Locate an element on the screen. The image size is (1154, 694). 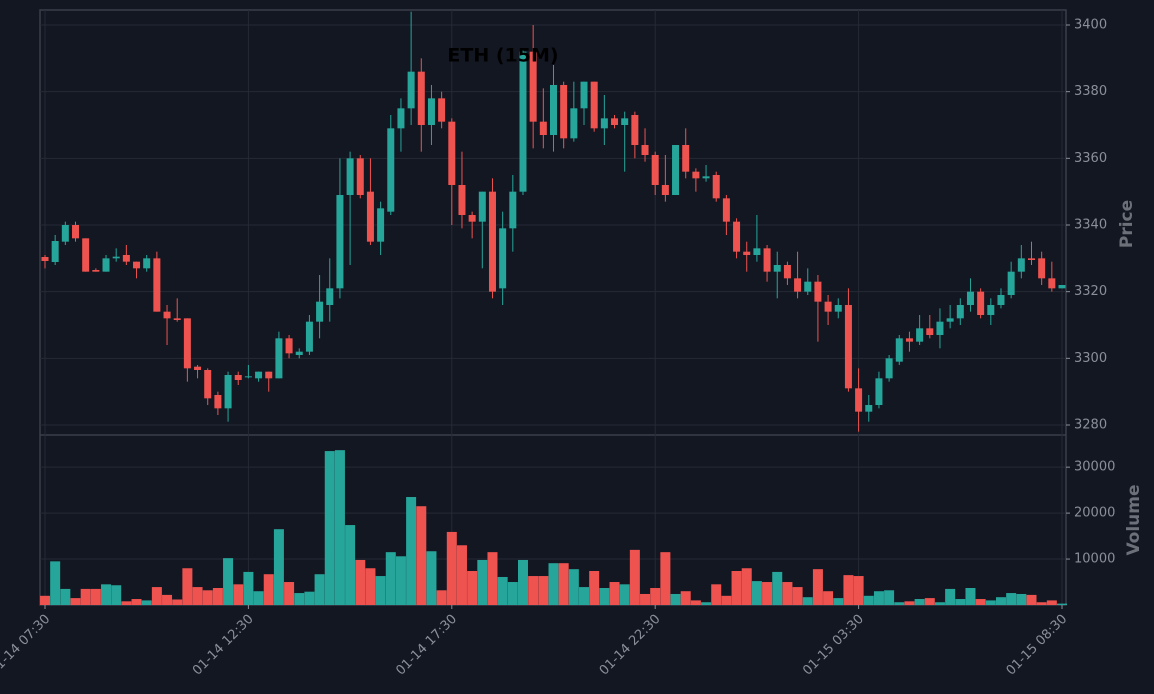
x-tick-label: 01-15 03:30 is located at coordinates (833, 645).